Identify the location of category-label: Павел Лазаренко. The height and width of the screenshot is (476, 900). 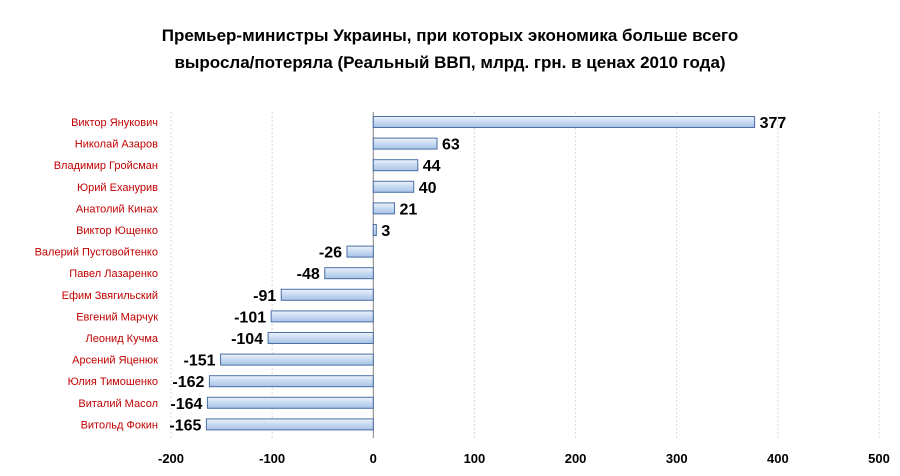
(113, 274).